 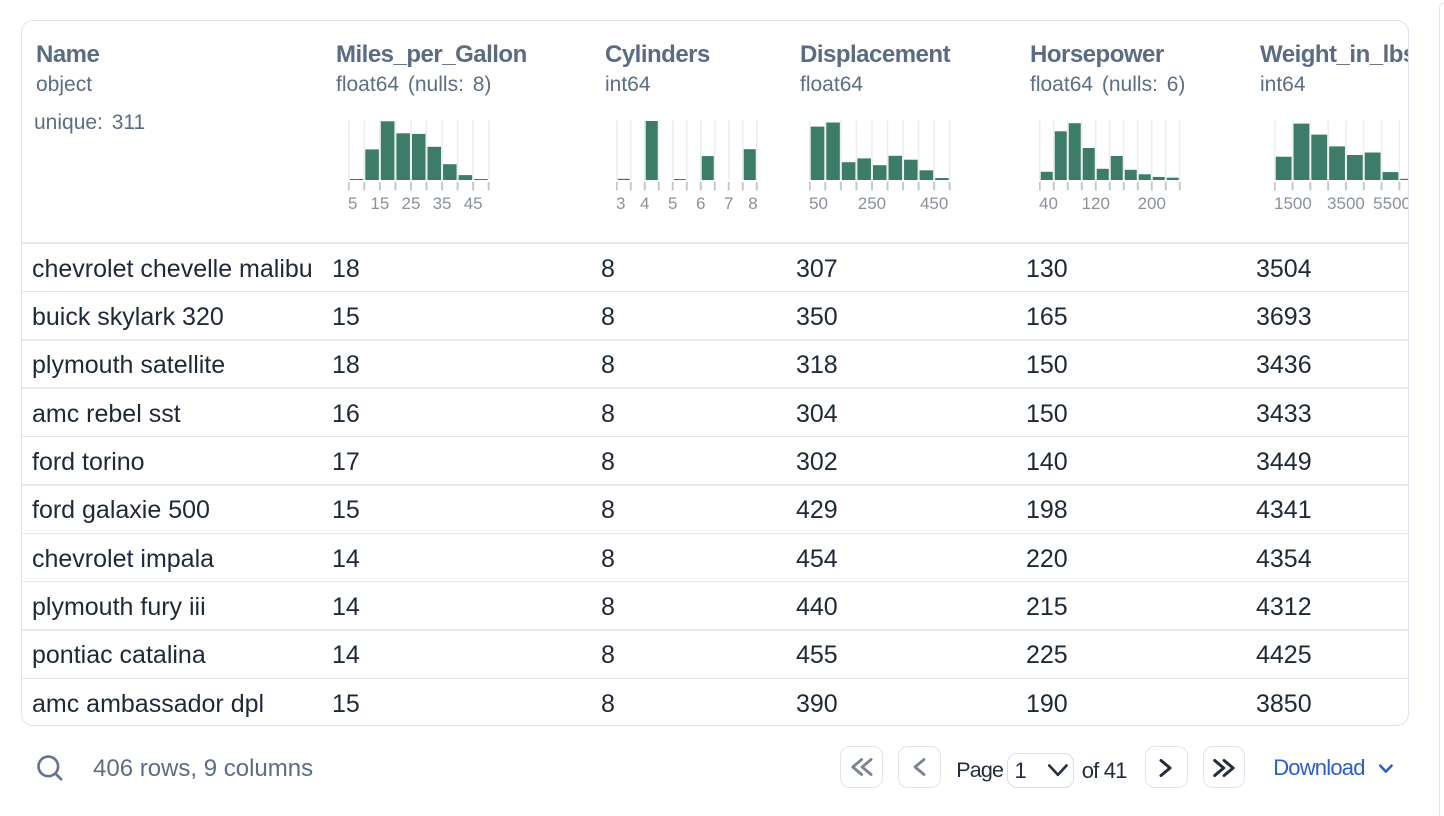 What do you see at coordinates (700, 203) in the screenshot?
I see `svg-text: 6` at bounding box center [700, 203].